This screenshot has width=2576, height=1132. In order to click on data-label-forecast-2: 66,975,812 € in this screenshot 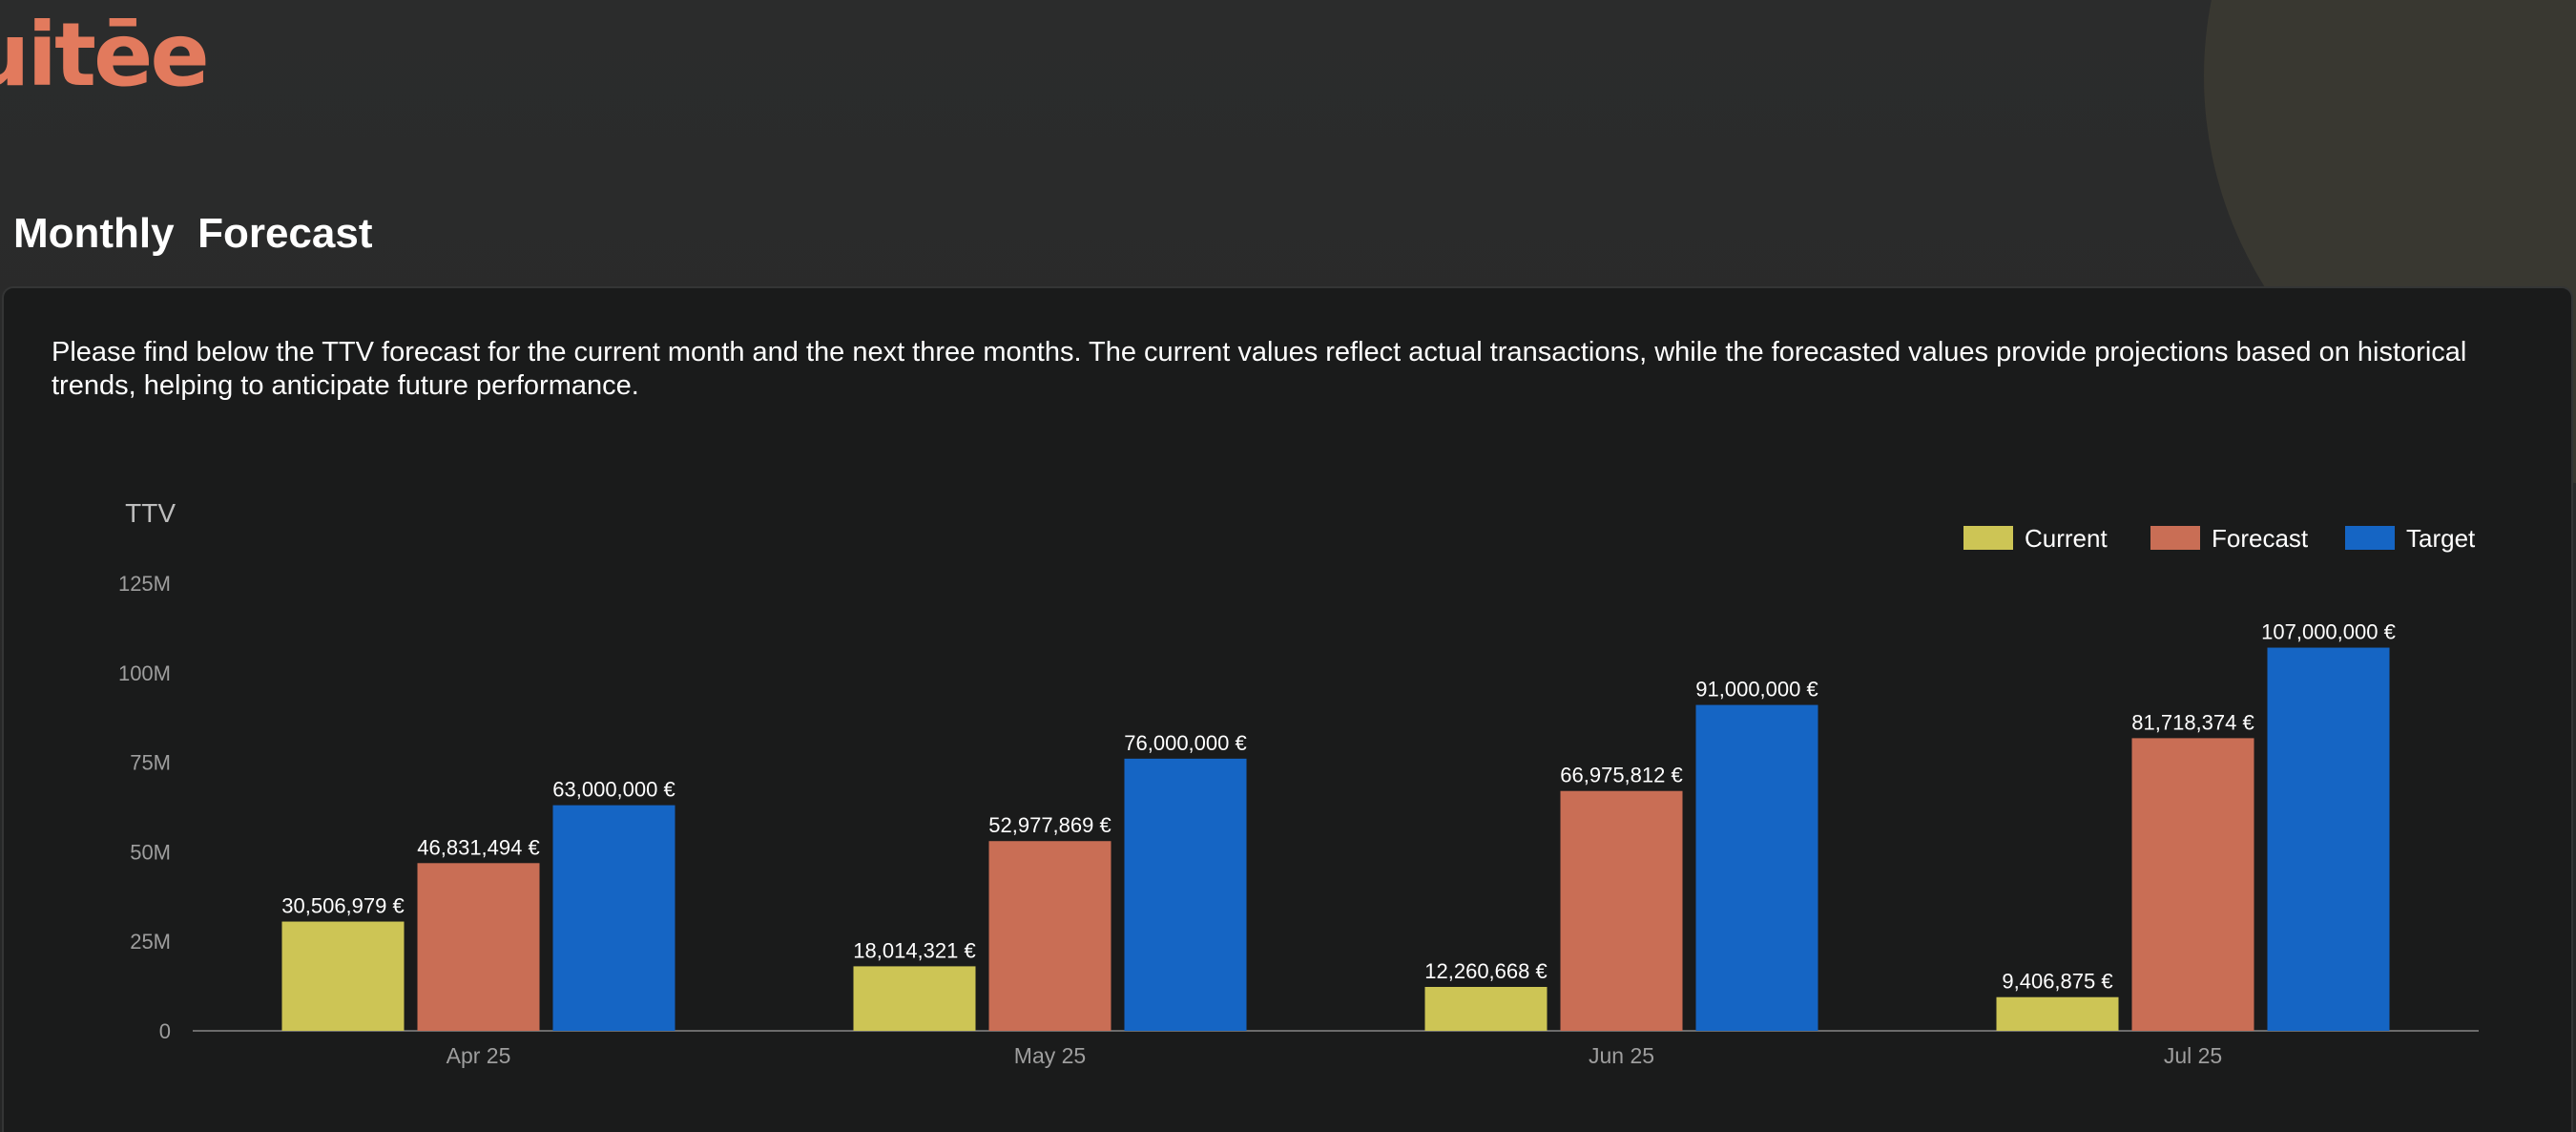, I will do `click(1621, 775)`.